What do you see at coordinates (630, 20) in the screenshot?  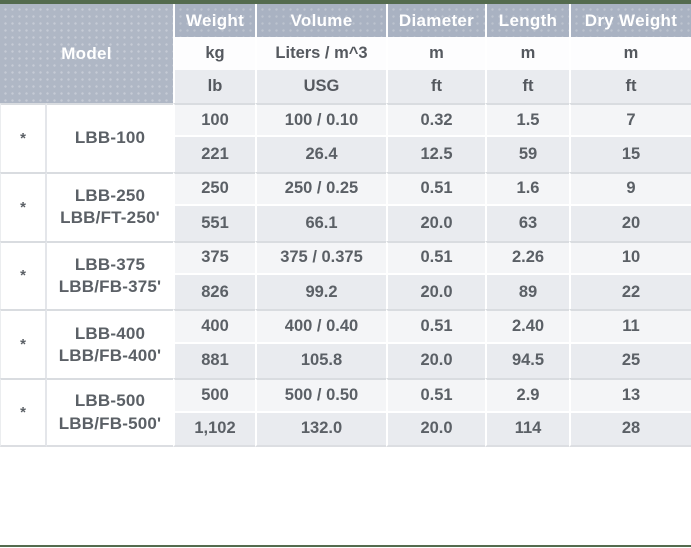 I see `header-dry-weight: Dry Weight` at bounding box center [630, 20].